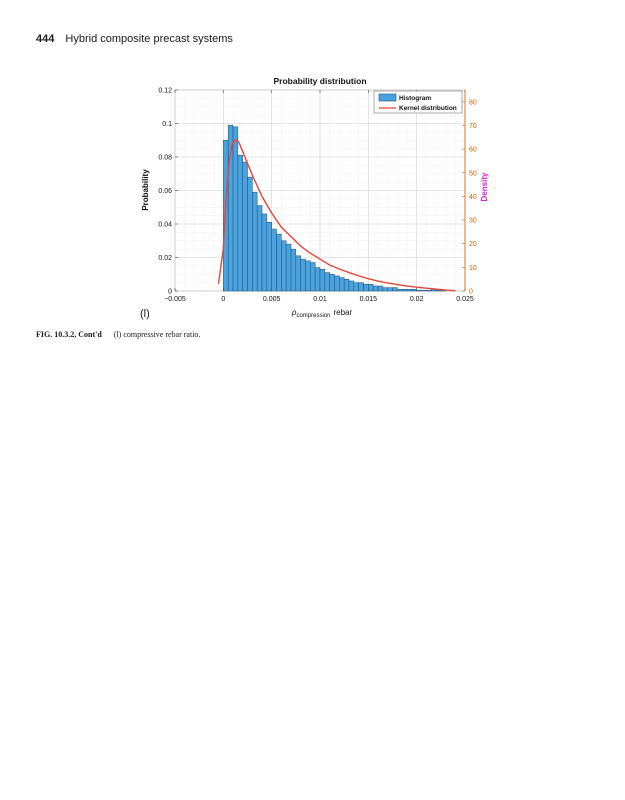  I want to click on y2-axis-ticks: 0 10 20 30 40 50 60 70 80, so click(469, 197).